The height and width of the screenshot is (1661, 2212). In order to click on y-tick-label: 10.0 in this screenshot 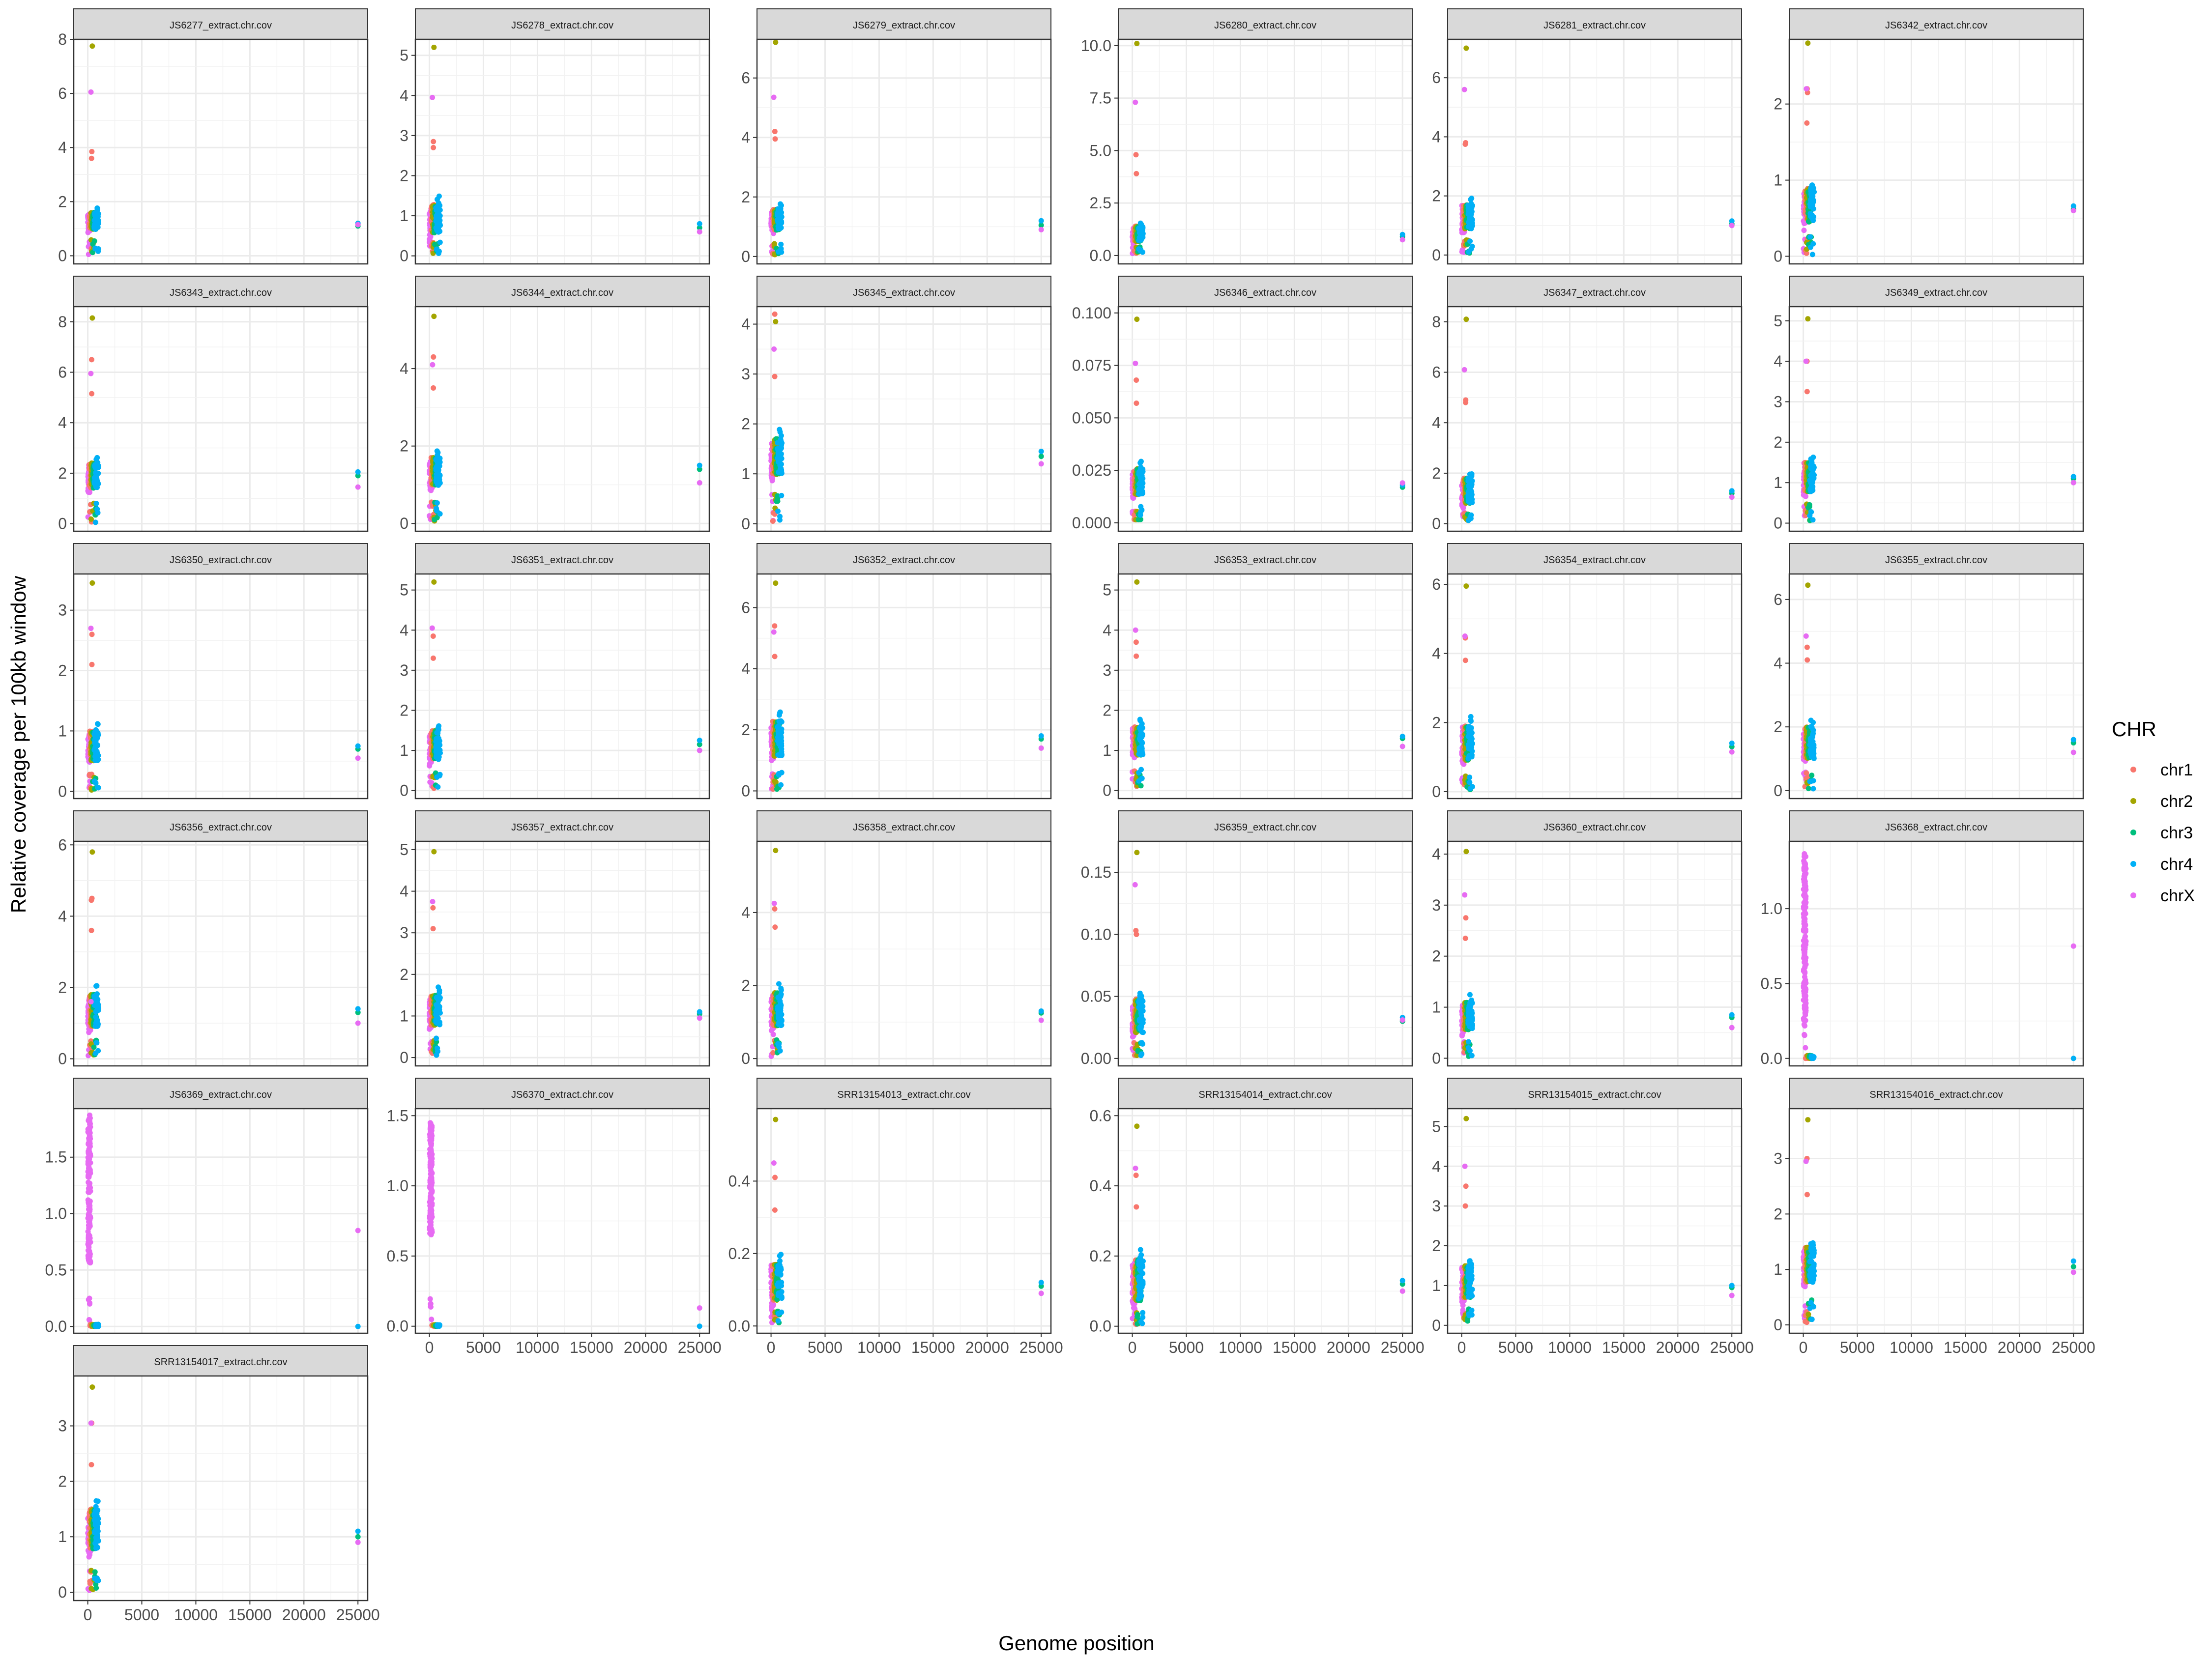, I will do `click(1096, 46)`.